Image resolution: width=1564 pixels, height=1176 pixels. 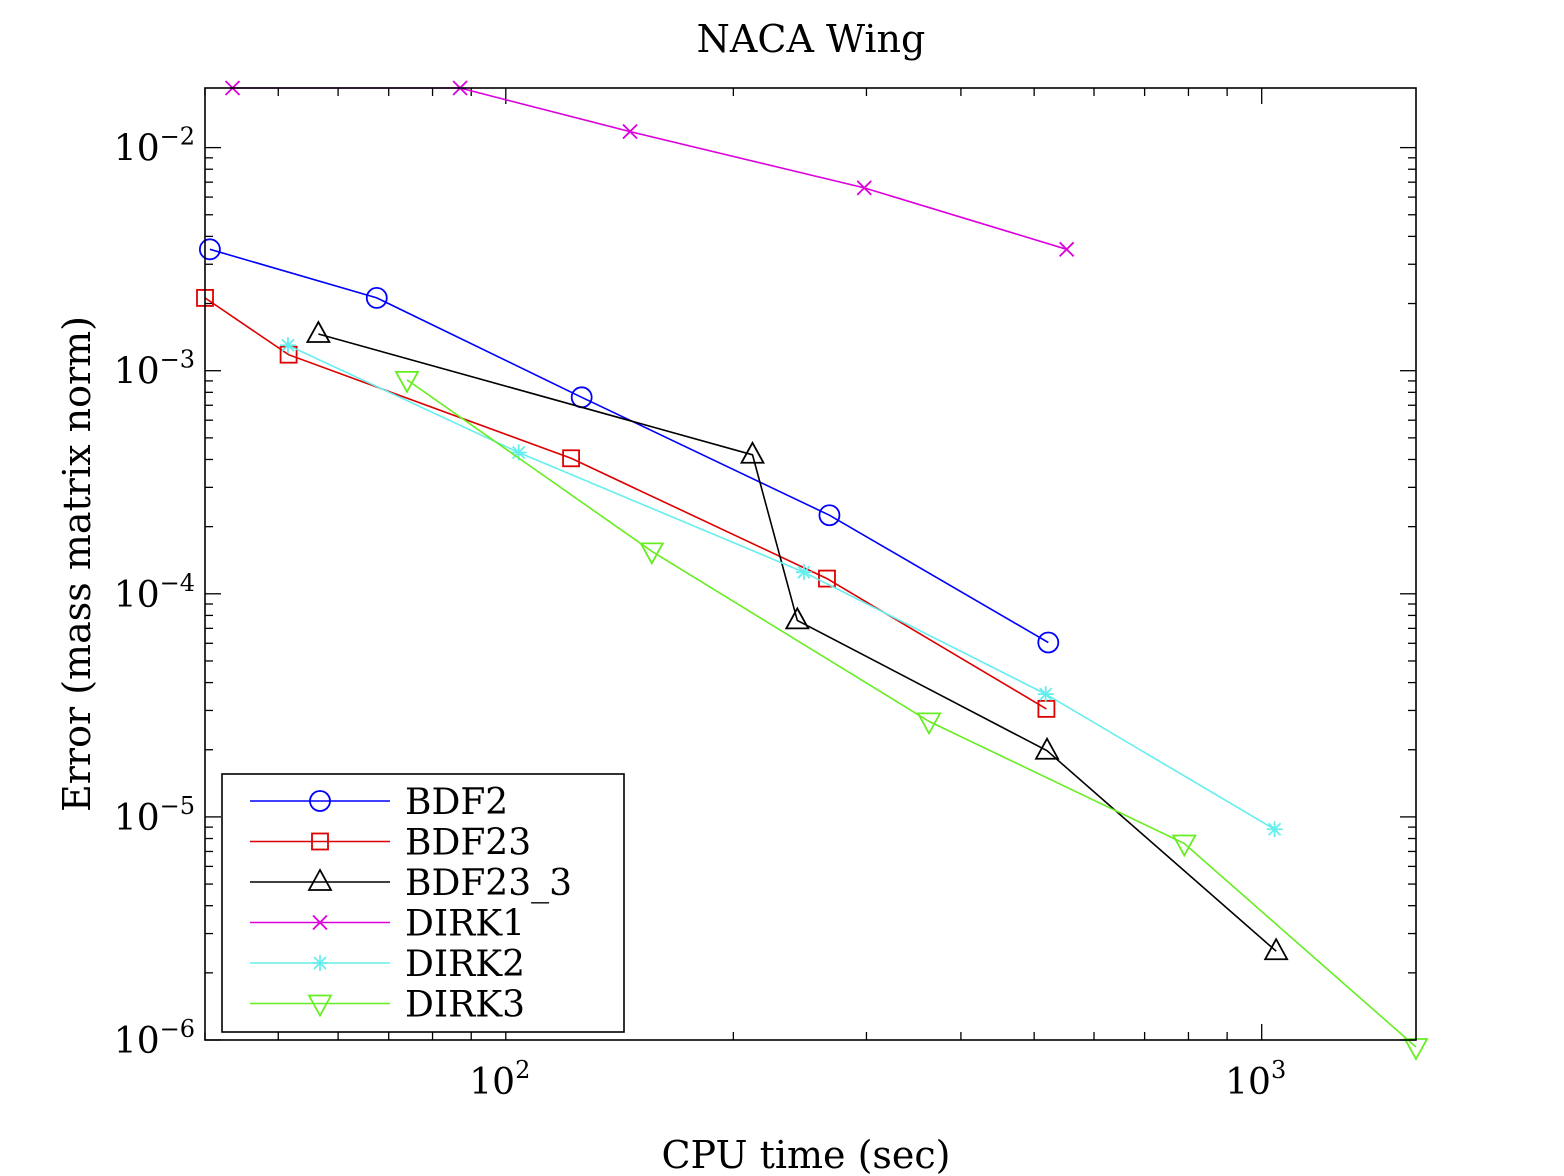 What do you see at coordinates (387, 924) in the screenshot?
I see `legend-item-dirk1: DIRK1` at bounding box center [387, 924].